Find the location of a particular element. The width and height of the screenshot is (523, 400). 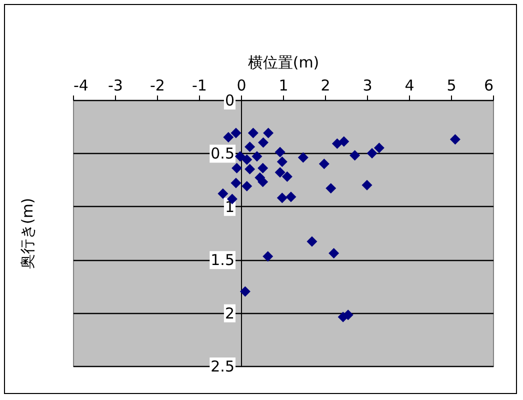

x-tick-label: -1 is located at coordinates (199, 85).